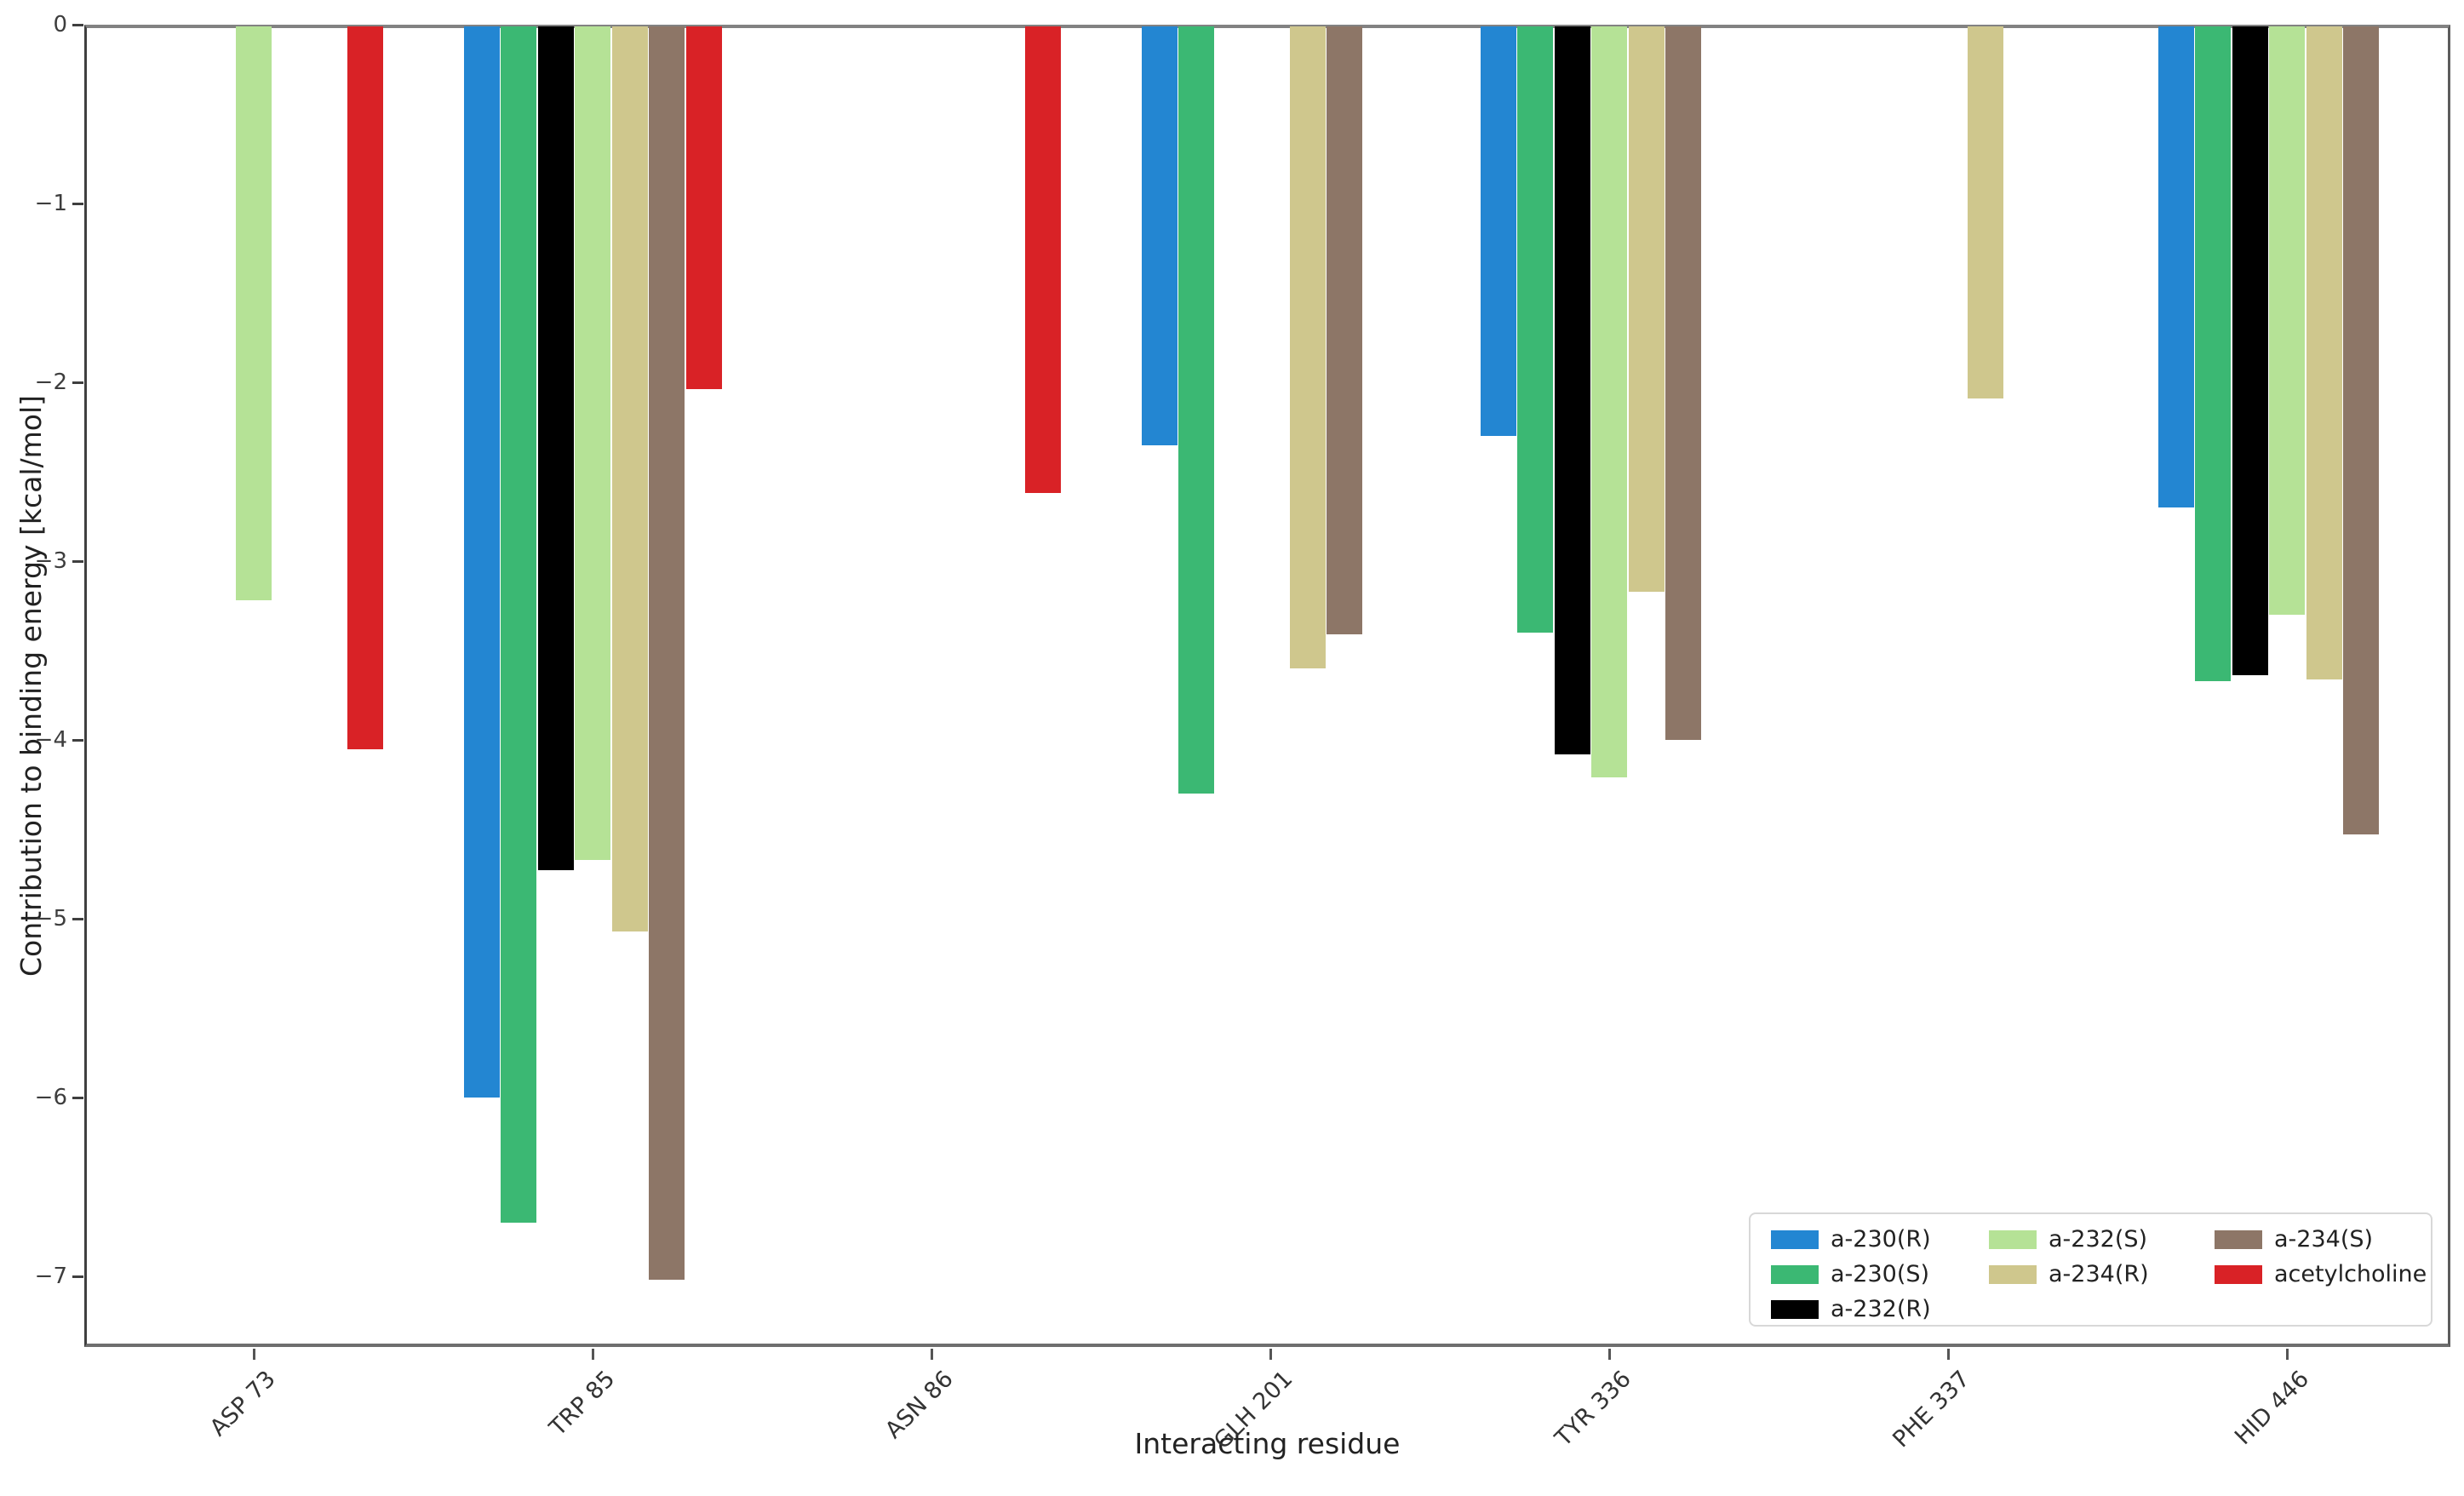 Image resolution: width=2464 pixels, height=1496 pixels. I want to click on y-tick-label: 0, so click(60, 25).